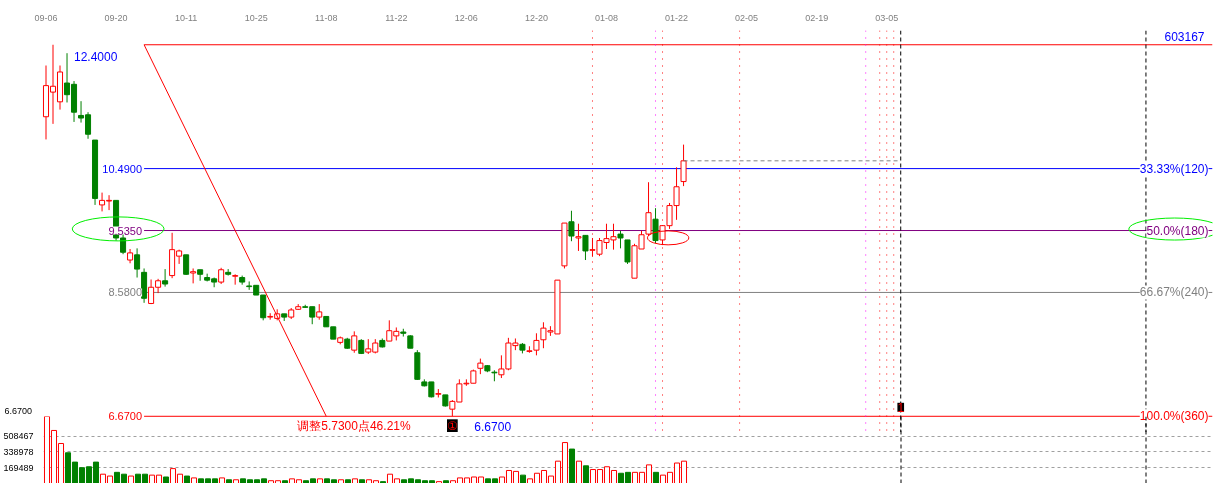  I want to click on annotation: 50.0%(180), so click(1177, 230).